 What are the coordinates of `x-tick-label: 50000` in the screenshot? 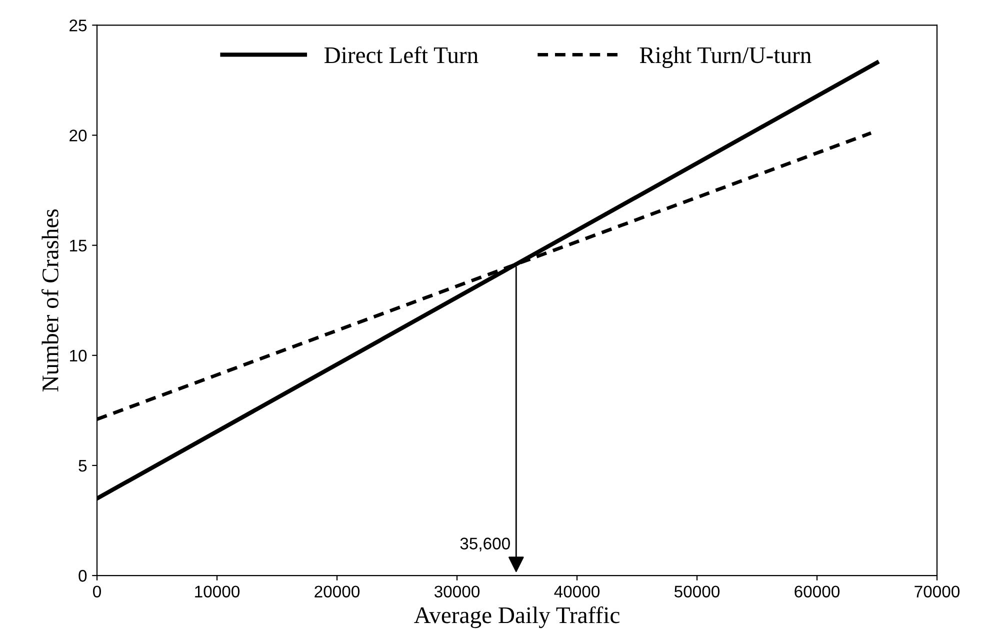 It's located at (697, 592).